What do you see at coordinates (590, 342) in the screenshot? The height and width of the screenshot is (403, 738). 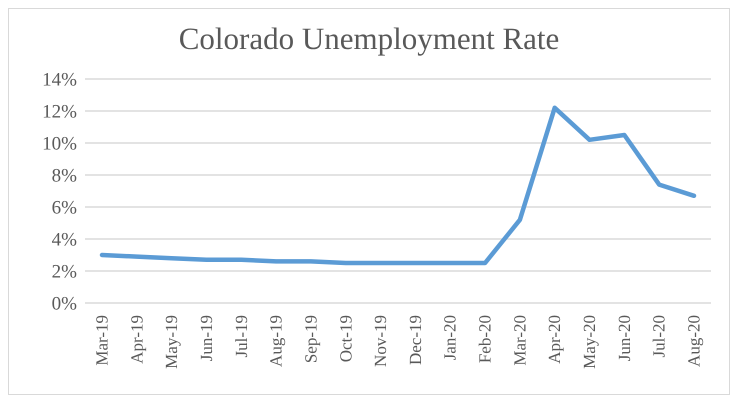 I see `x-tick-label: May-20` at bounding box center [590, 342].